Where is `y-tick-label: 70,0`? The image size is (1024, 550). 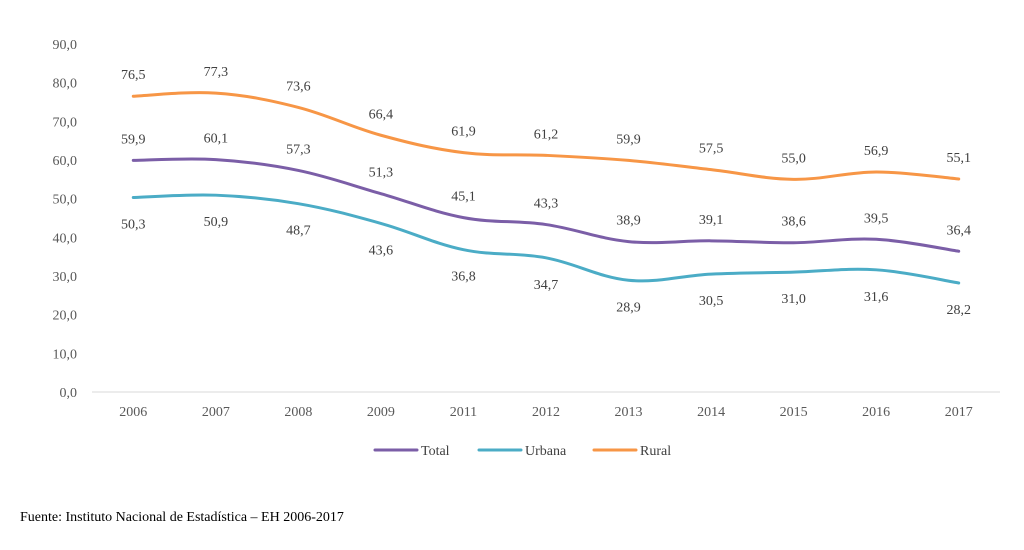
y-tick-label: 70,0 is located at coordinates (65, 122).